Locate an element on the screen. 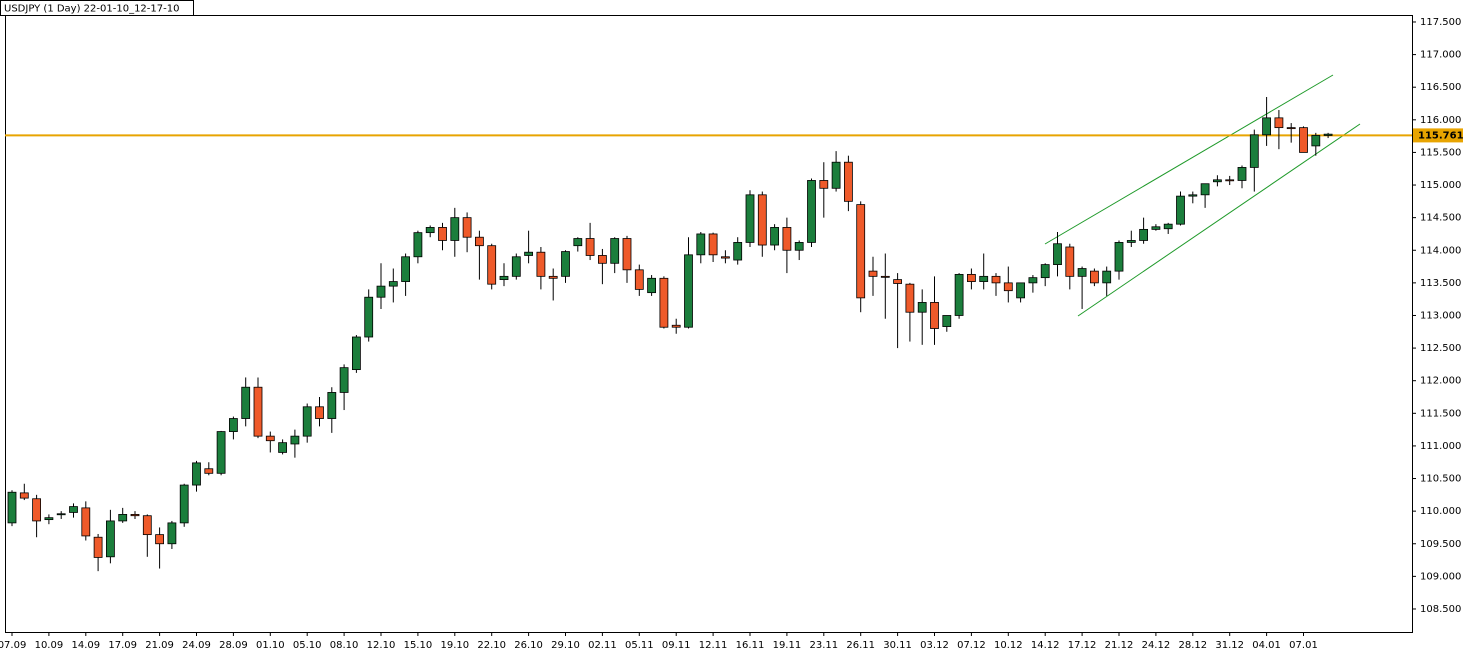 The height and width of the screenshot is (671, 1472). x-tick-label: 09.11 is located at coordinates (676, 645).